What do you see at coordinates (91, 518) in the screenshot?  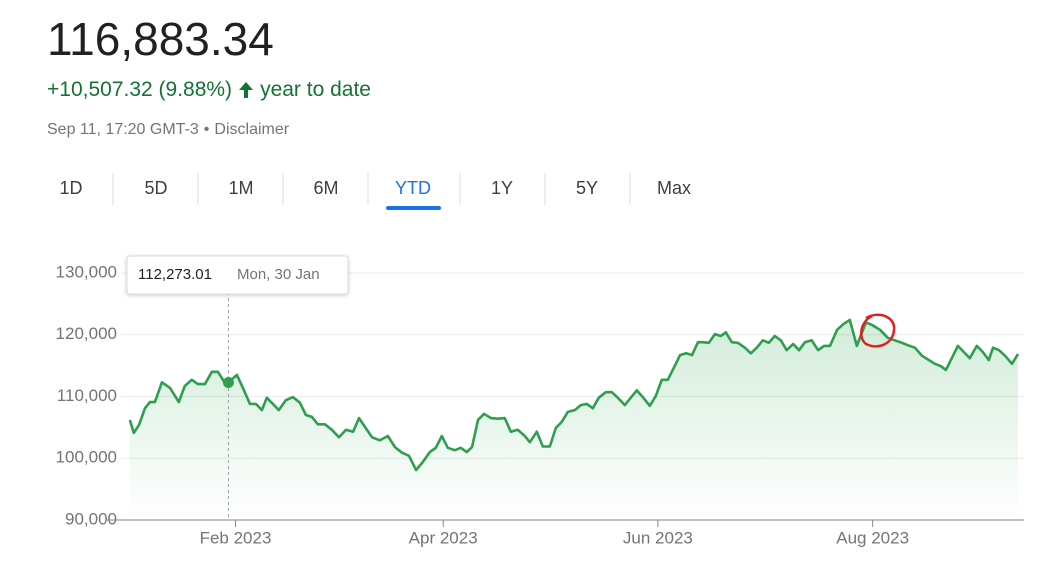 I see `y-tick-label: 90,000` at bounding box center [91, 518].